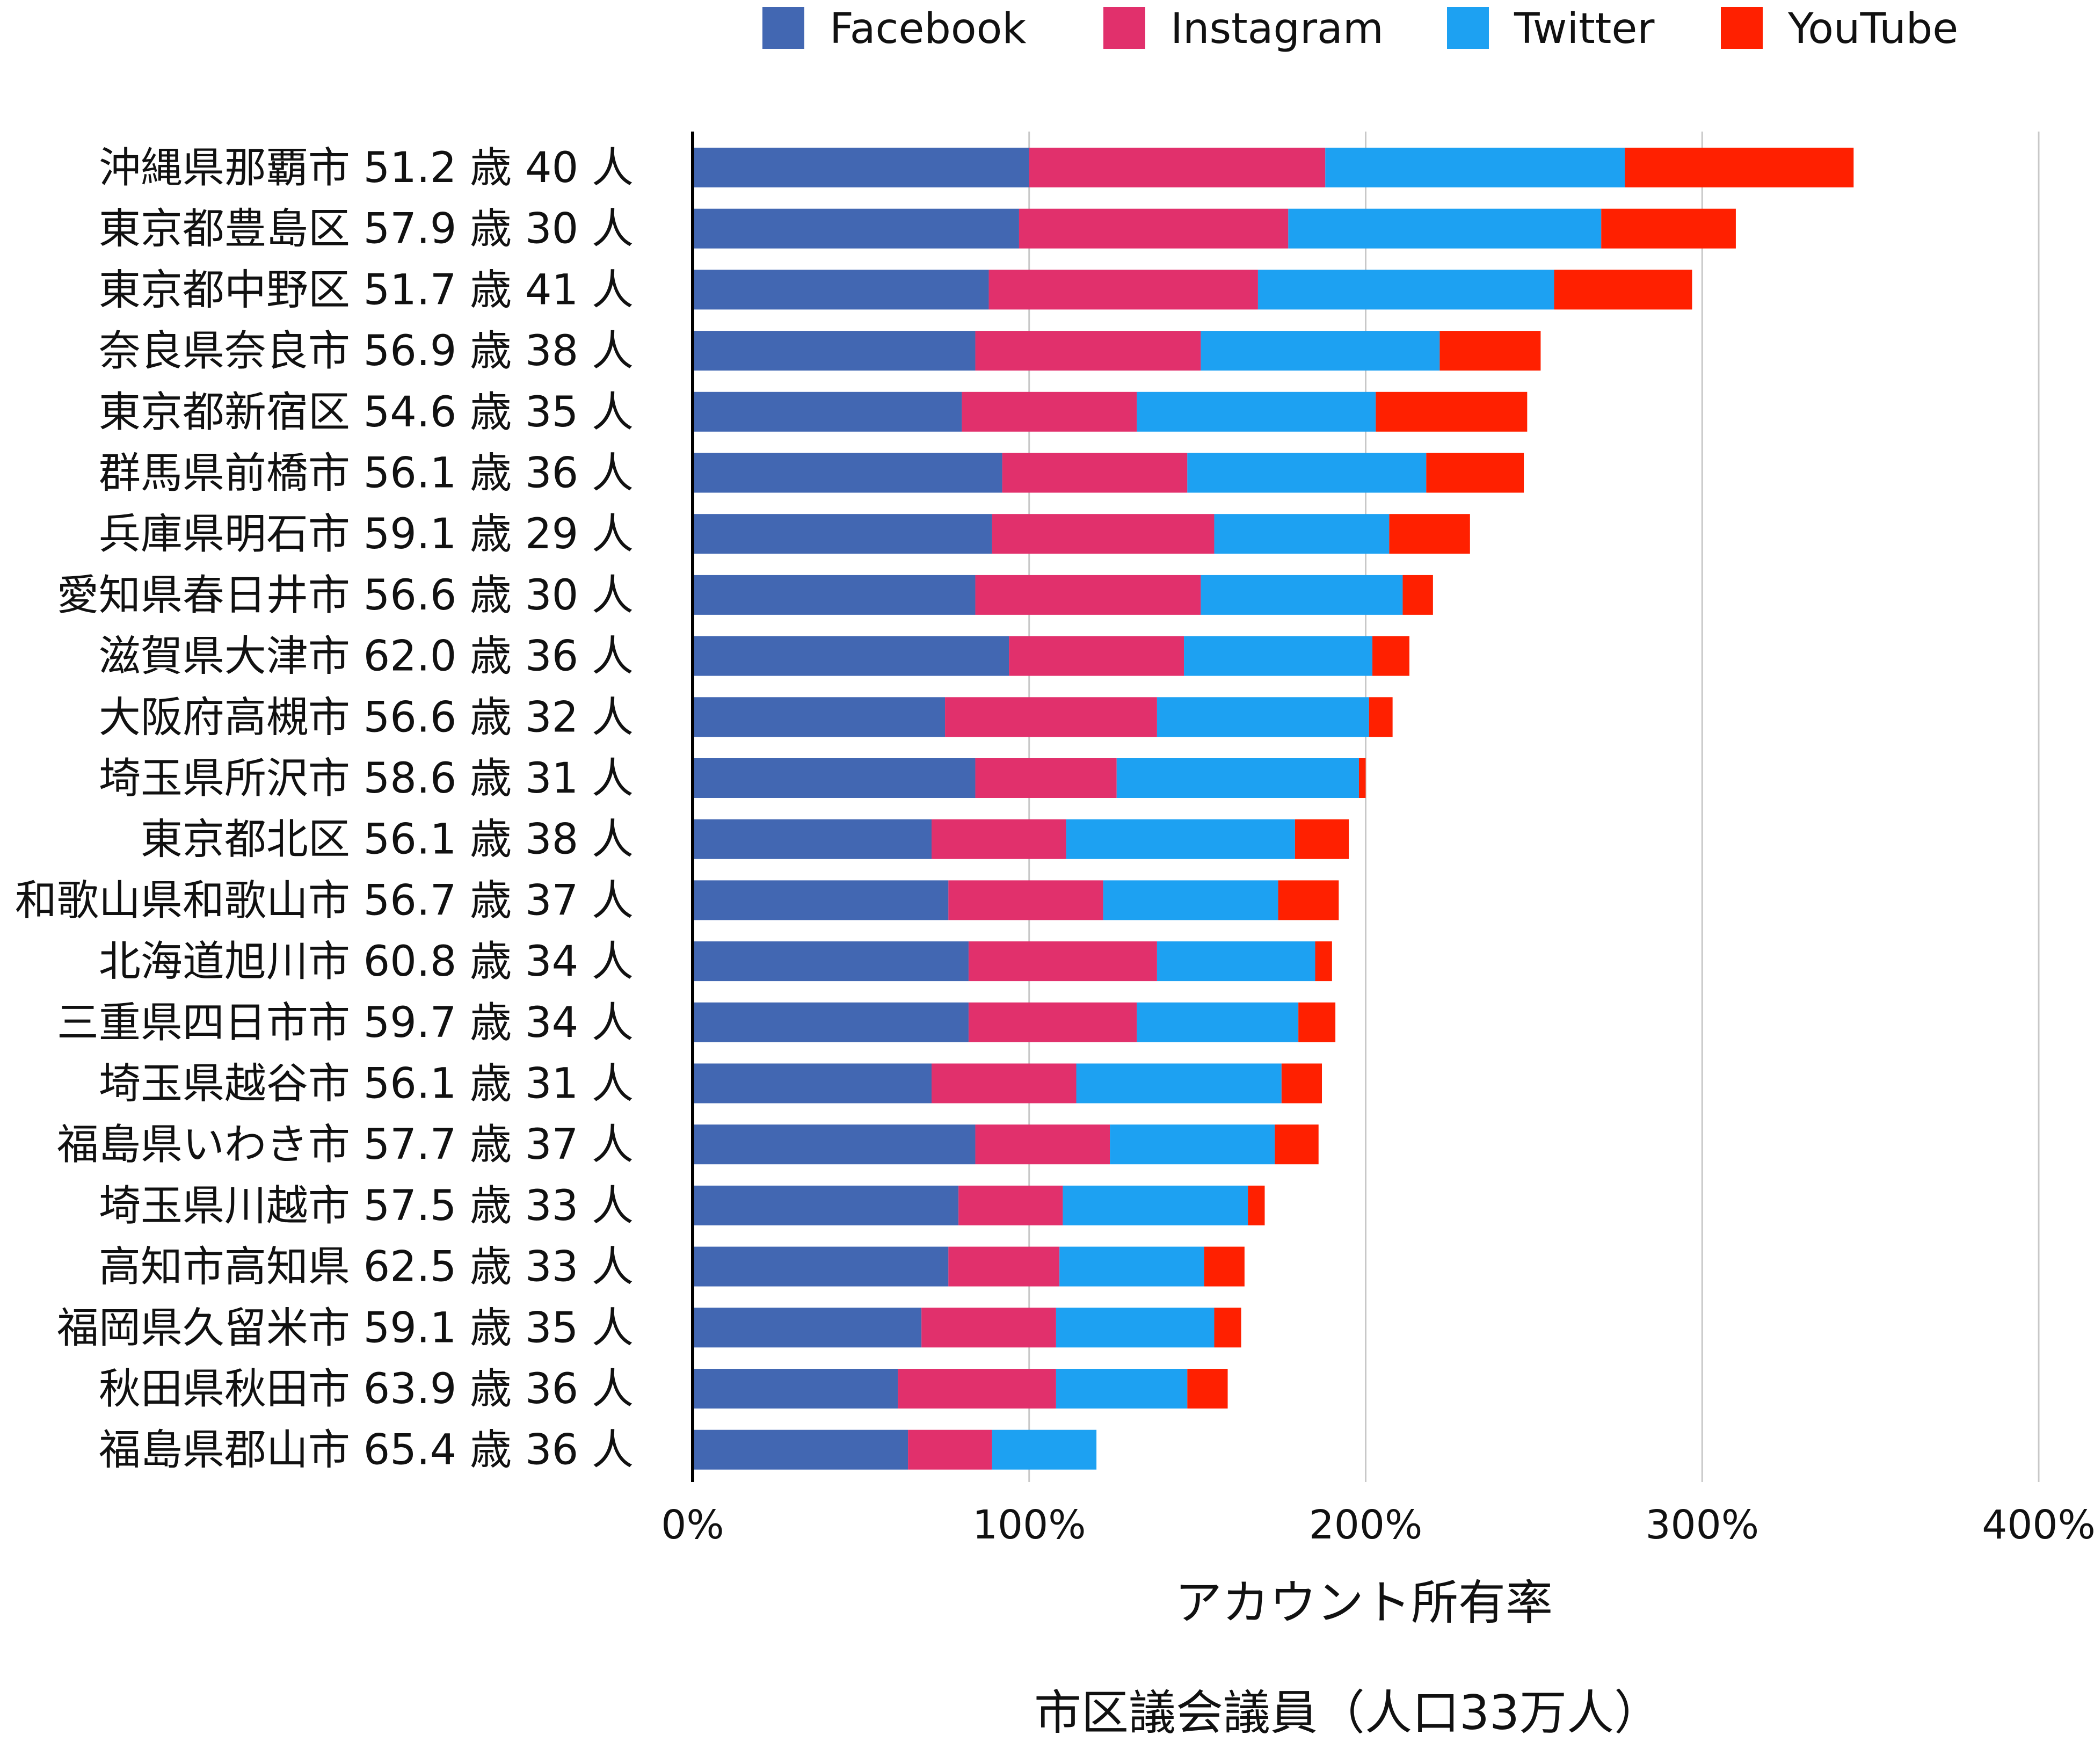 The width and height of the screenshot is (2094, 1764). I want to click on category-label: 福島県いわき市 57.7 歳 37 人, so click(346, 1145).